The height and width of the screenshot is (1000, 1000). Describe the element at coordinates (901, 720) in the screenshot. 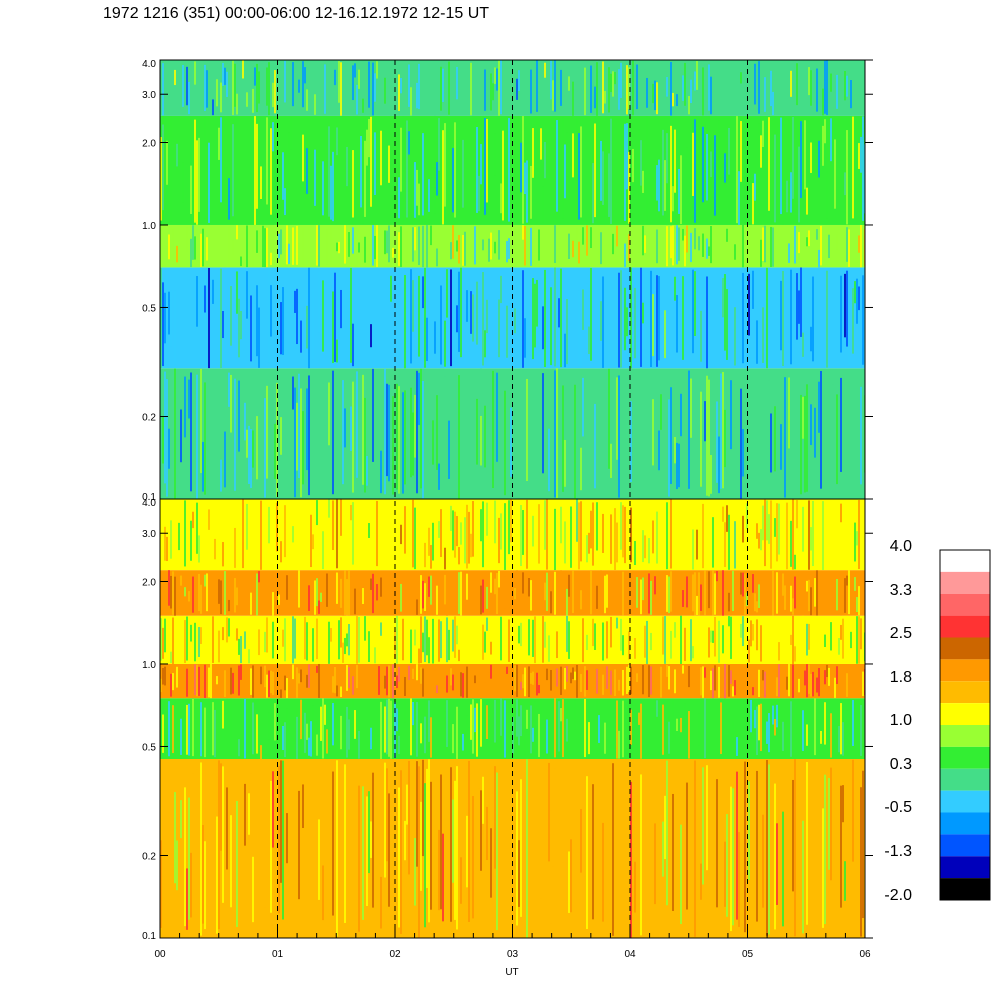

I see `colorbar-label: 1.0` at that location.